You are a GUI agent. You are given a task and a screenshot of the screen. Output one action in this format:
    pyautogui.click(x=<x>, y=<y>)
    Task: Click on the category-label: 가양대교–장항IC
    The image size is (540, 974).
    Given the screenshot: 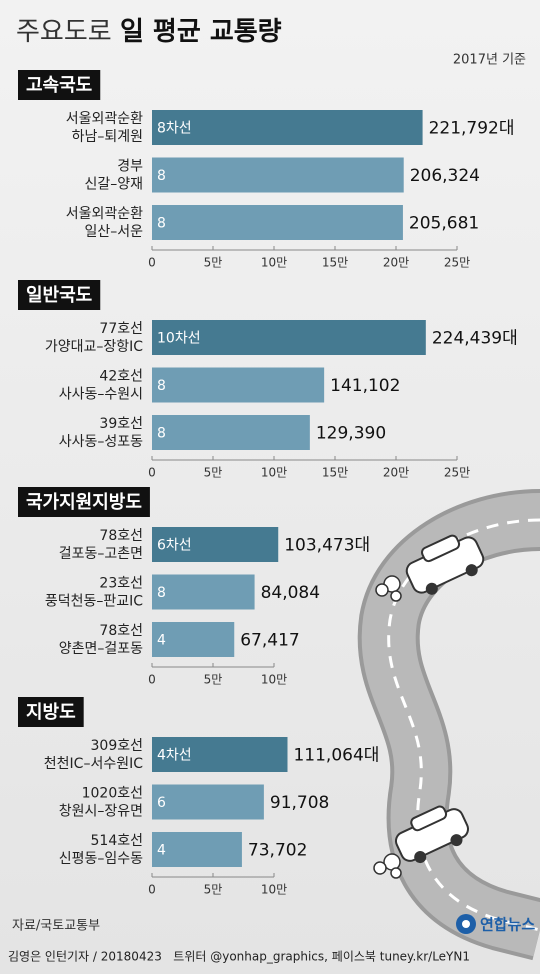 What is the action you would take?
    pyautogui.click(x=94, y=347)
    